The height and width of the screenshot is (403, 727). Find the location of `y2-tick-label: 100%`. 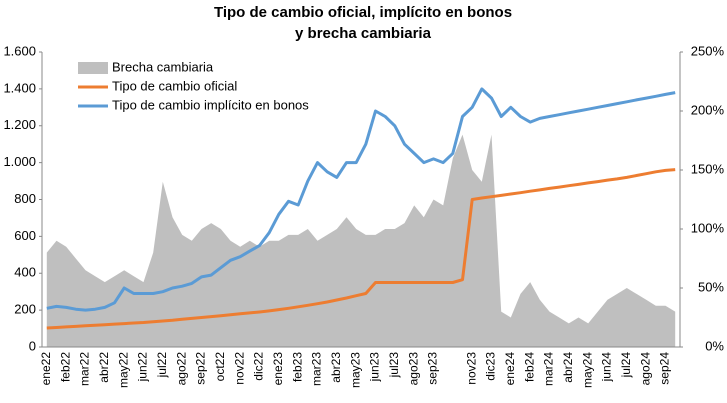

y2-tick-label: 100% is located at coordinates (708, 227).